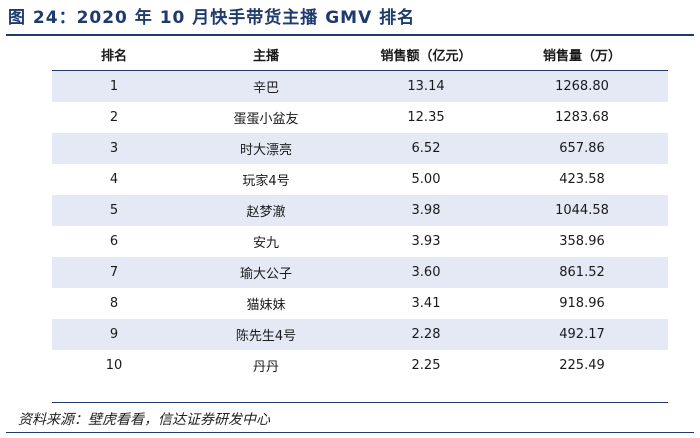 This screenshot has width=700, height=438. Describe the element at coordinates (360, 148) in the screenshot. I see `table-row: 3 时大漂亮 6.52 657.86` at that location.